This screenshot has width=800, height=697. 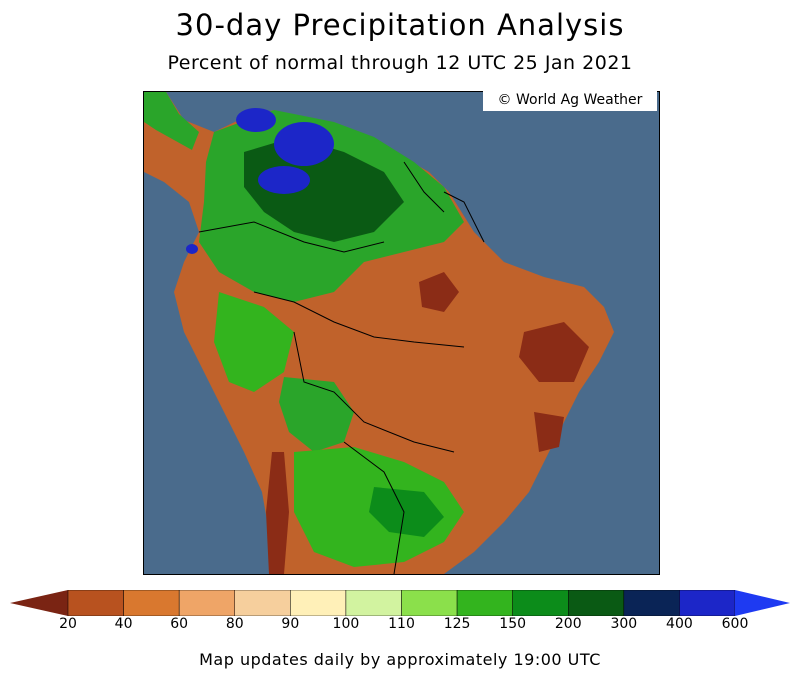 What do you see at coordinates (123, 624) in the screenshot?
I see `legend-tick-label: 40` at bounding box center [123, 624].